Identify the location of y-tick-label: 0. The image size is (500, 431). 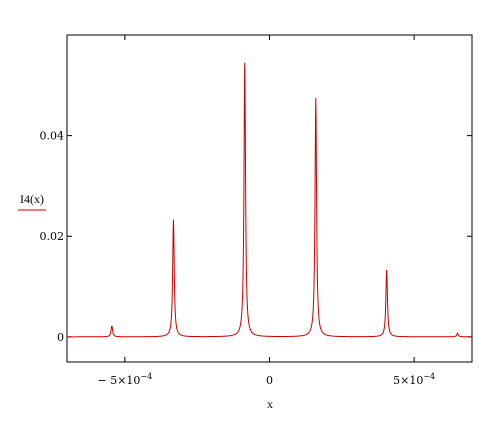
(60, 337).